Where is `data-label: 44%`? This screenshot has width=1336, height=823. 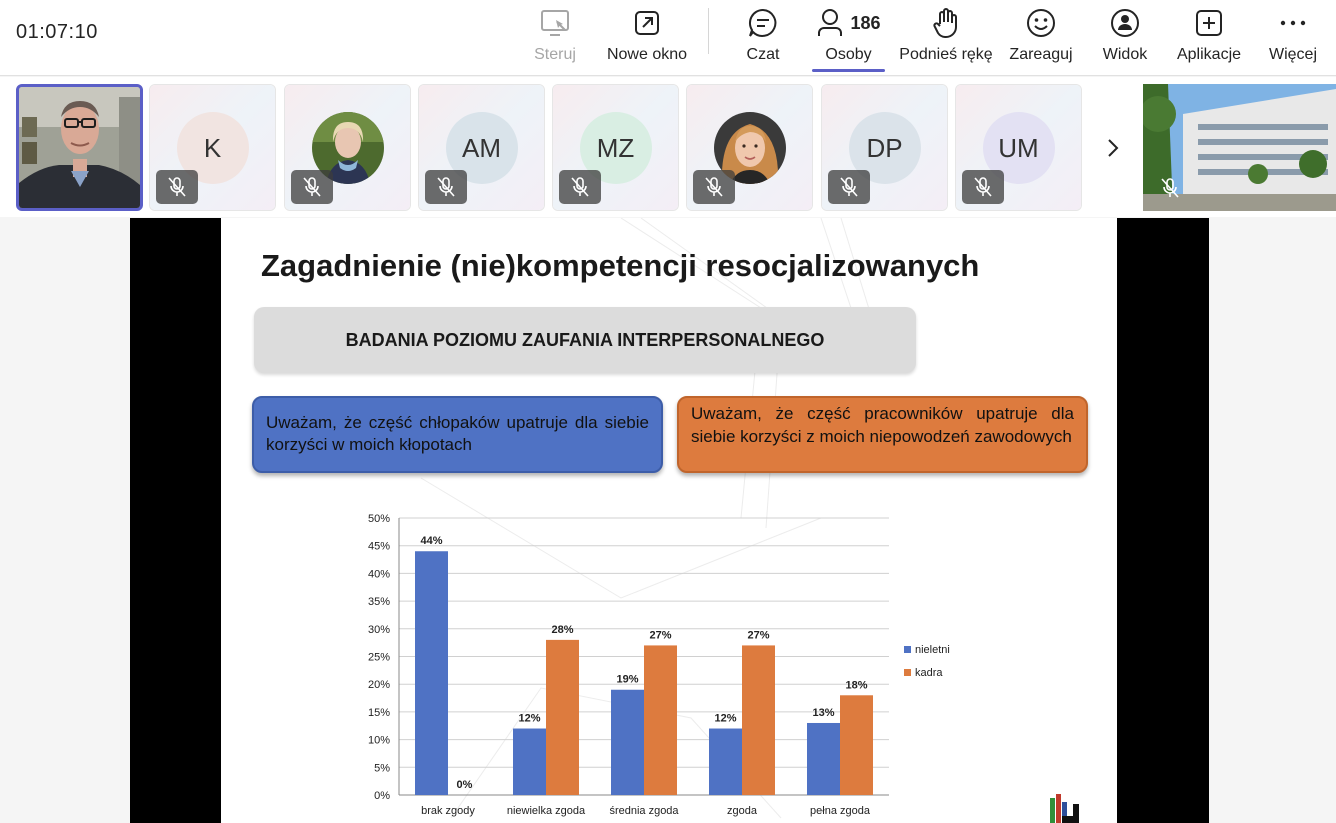 data-label: 44% is located at coordinates (431, 541).